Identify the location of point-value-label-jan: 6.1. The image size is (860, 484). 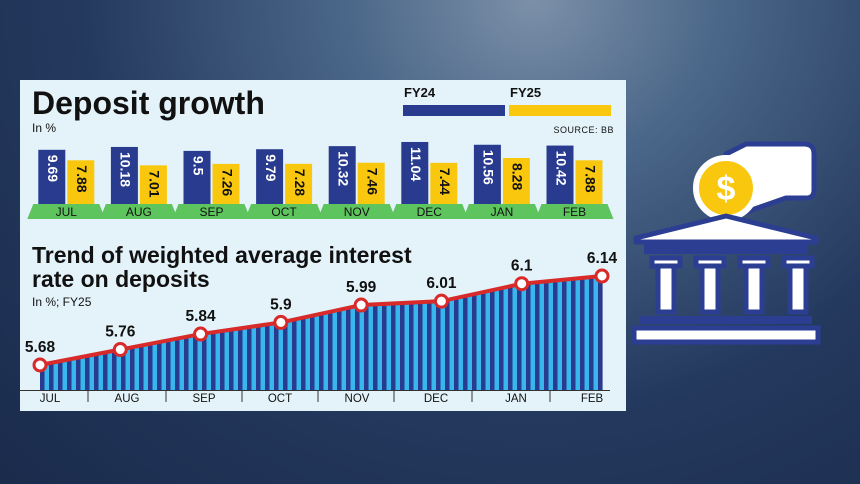
(522, 266).